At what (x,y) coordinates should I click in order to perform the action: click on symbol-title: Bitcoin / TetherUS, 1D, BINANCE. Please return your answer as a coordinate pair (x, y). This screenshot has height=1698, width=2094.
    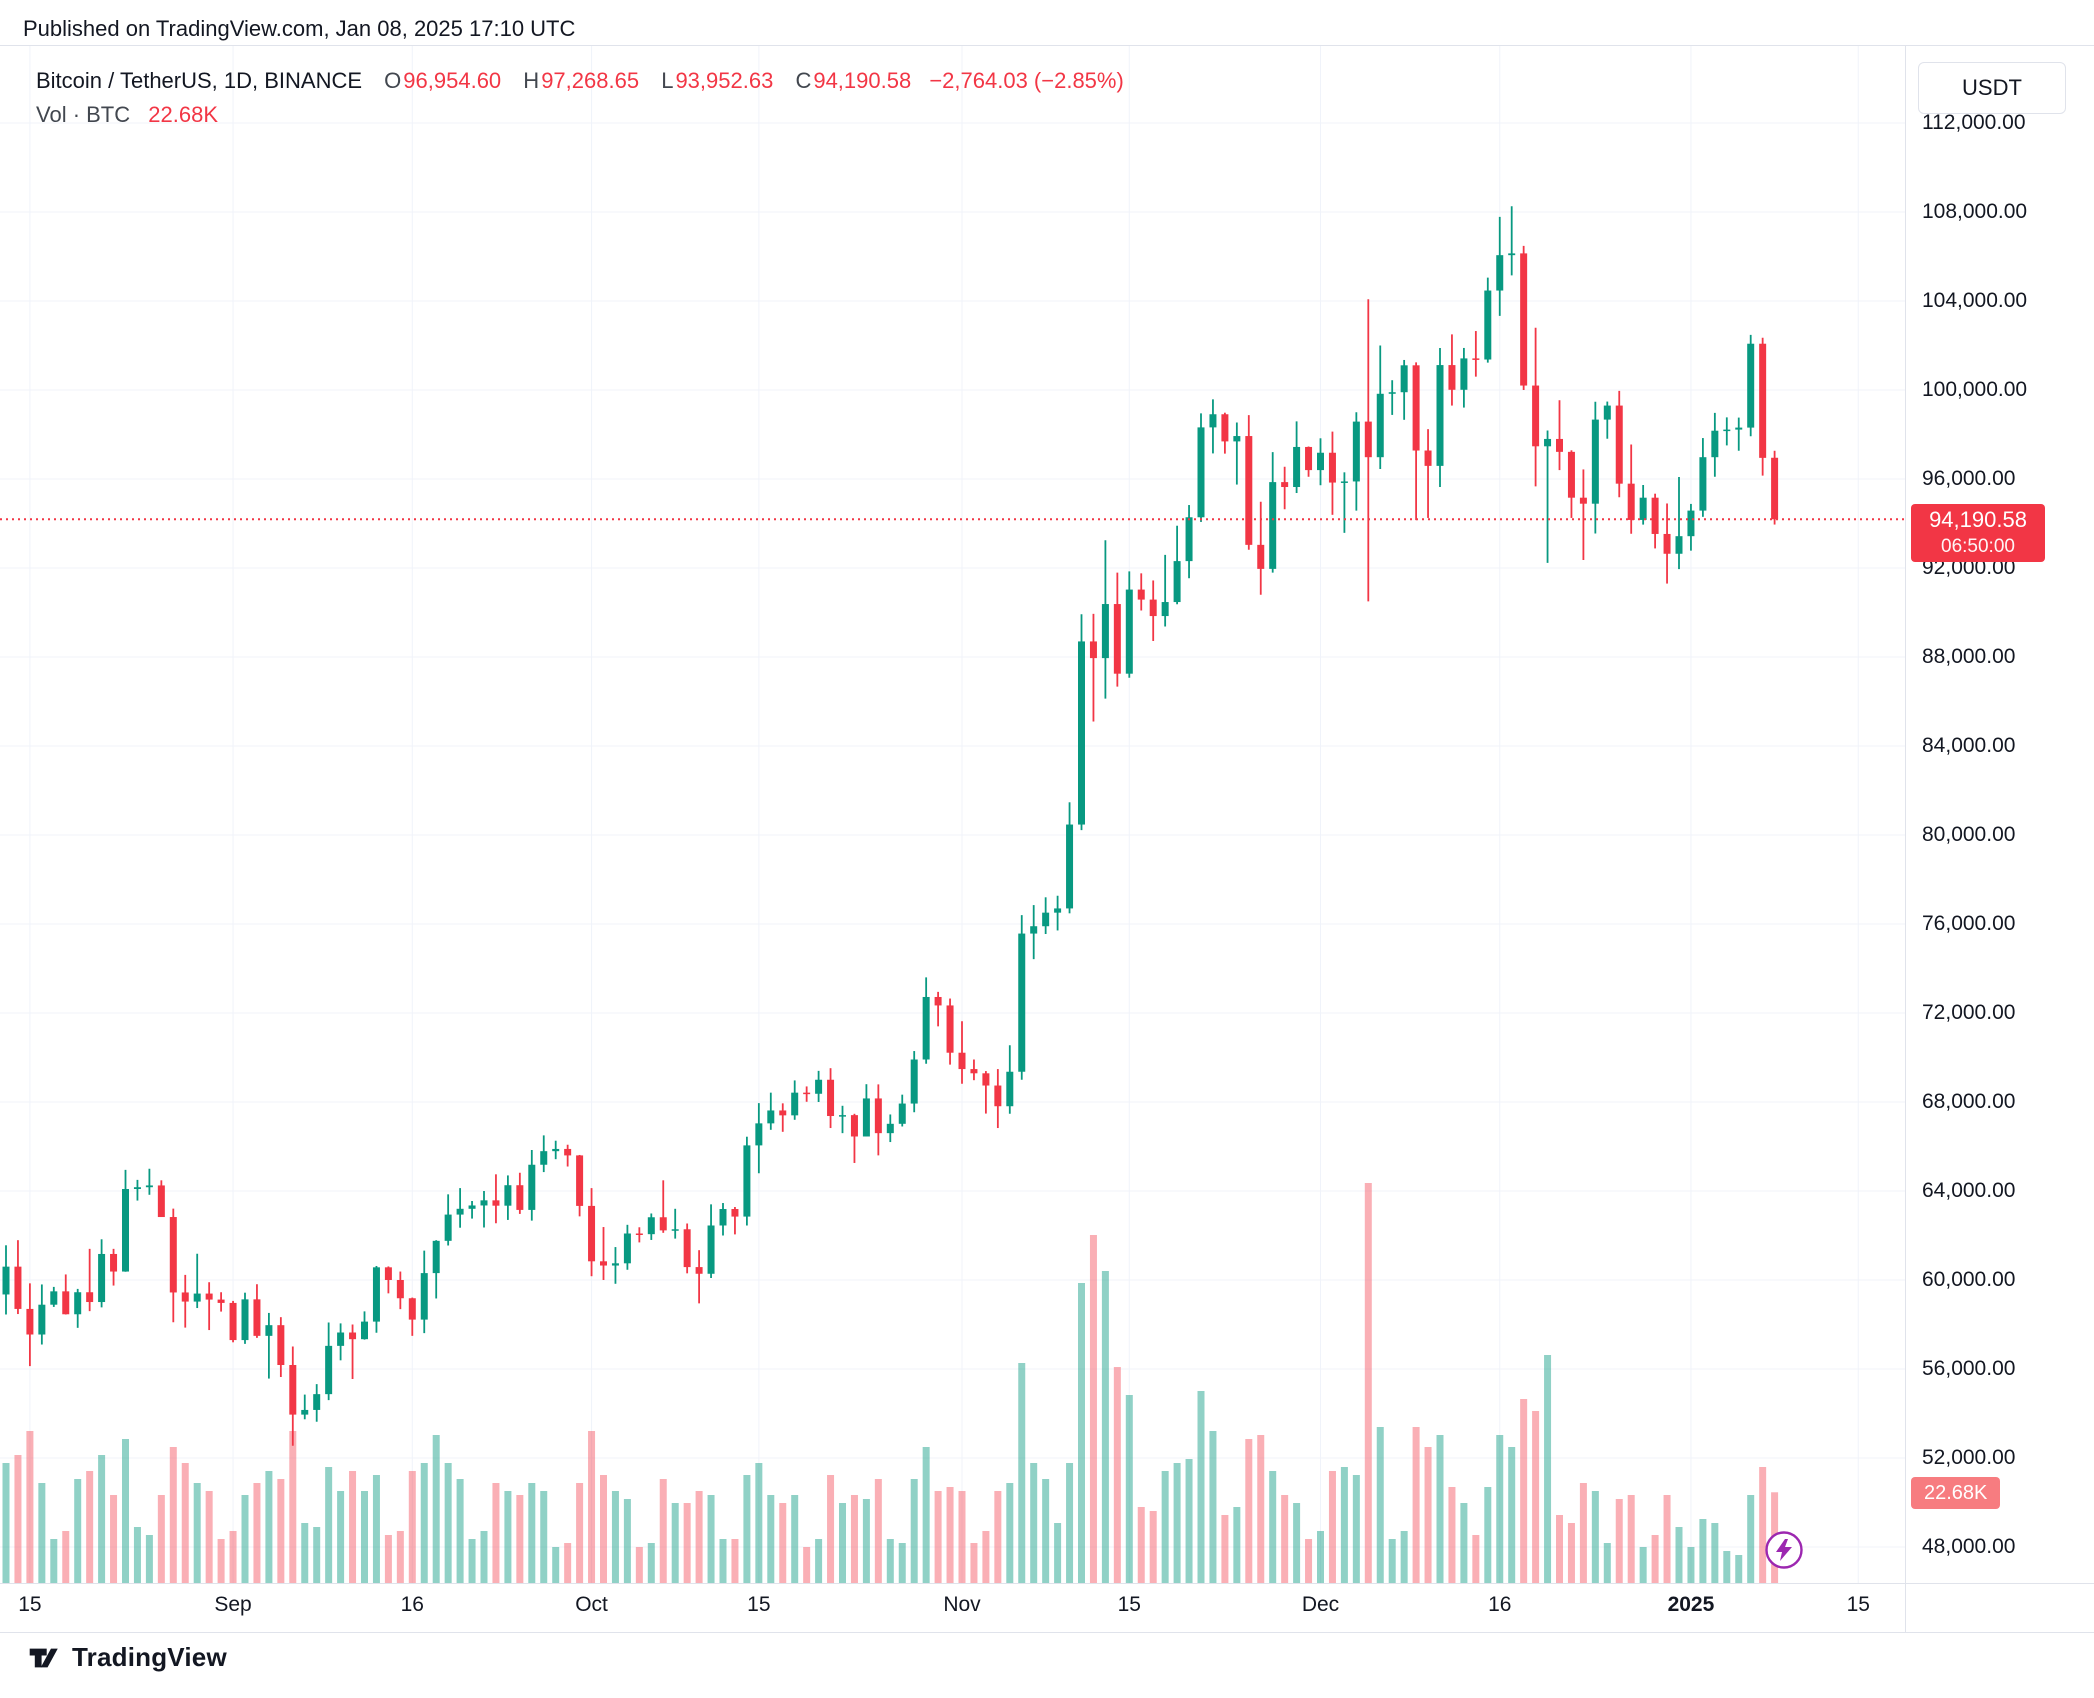
    Looking at the image, I should click on (199, 80).